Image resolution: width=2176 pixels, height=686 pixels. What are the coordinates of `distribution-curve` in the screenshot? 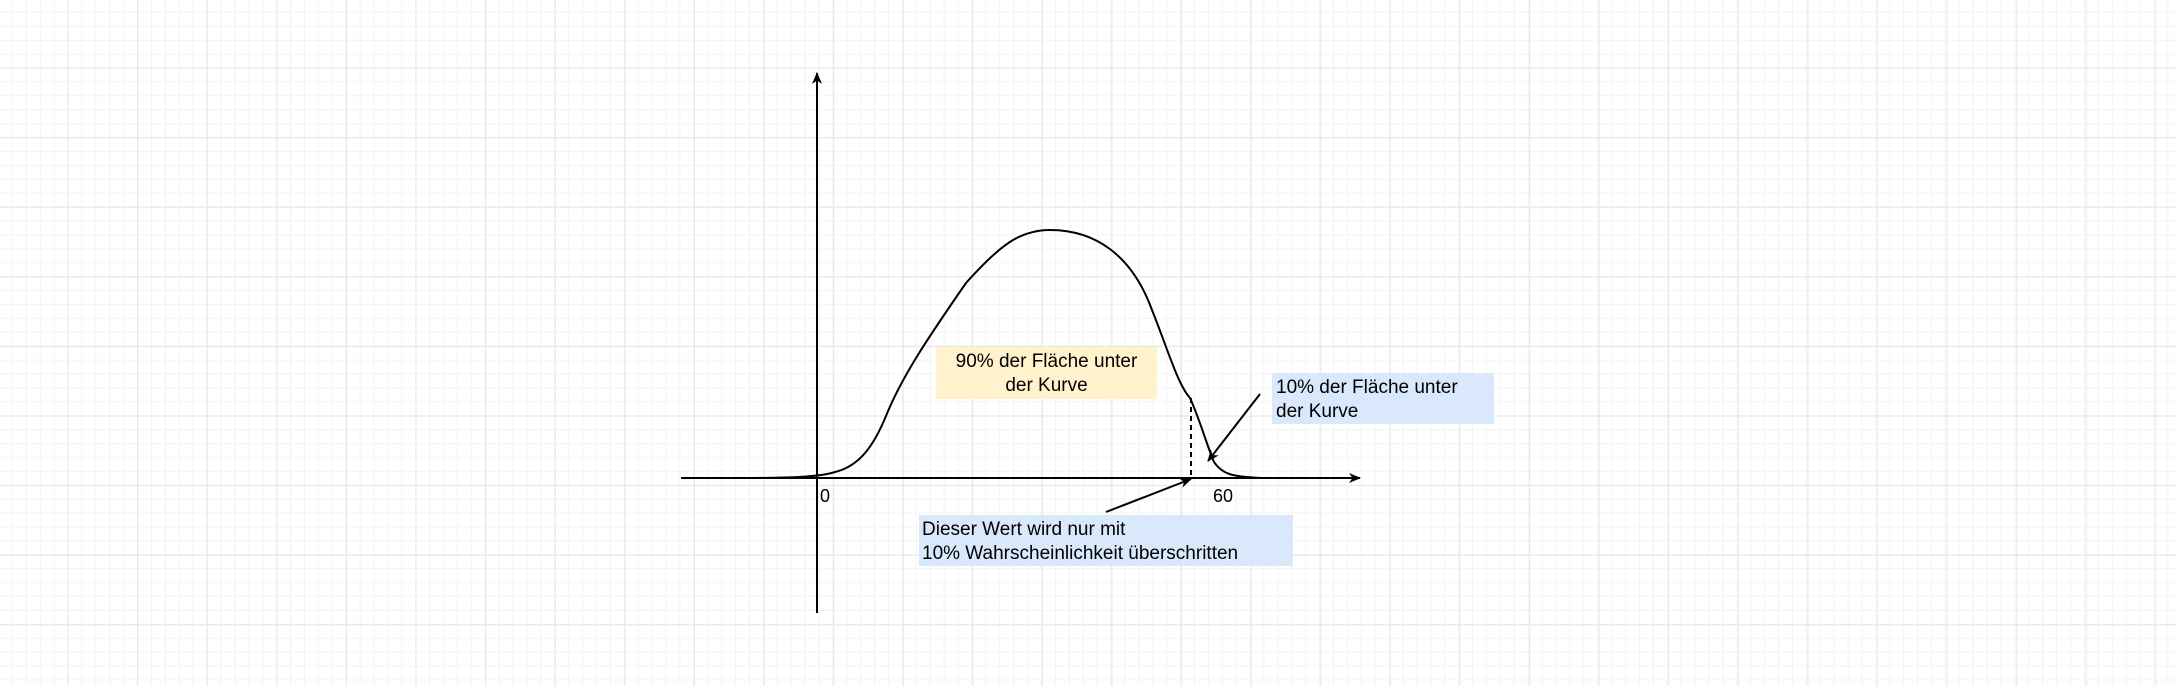 It's located at (1001, 353).